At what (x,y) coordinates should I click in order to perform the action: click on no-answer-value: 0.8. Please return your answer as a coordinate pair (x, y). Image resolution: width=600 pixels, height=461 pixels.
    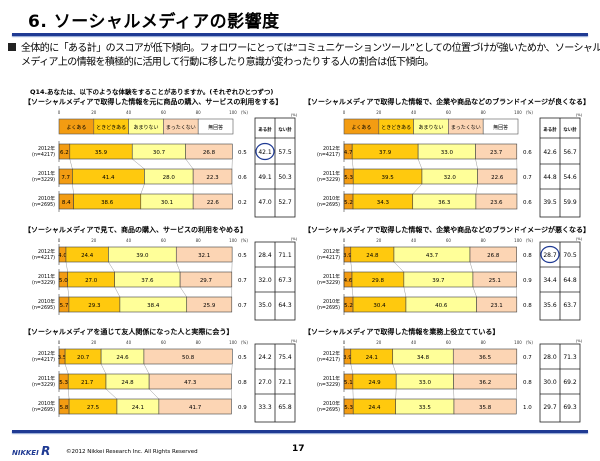
    Looking at the image, I should click on (527, 306).